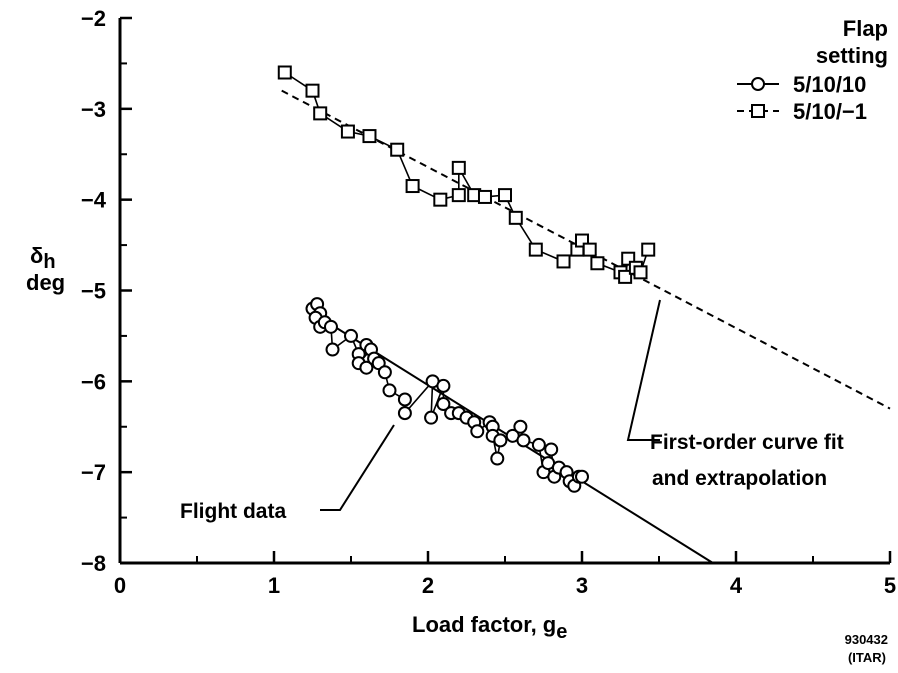 The height and width of the screenshot is (673, 898). What do you see at coordinates (93, 18) in the screenshot?
I see `y-tick-label: −2` at bounding box center [93, 18].